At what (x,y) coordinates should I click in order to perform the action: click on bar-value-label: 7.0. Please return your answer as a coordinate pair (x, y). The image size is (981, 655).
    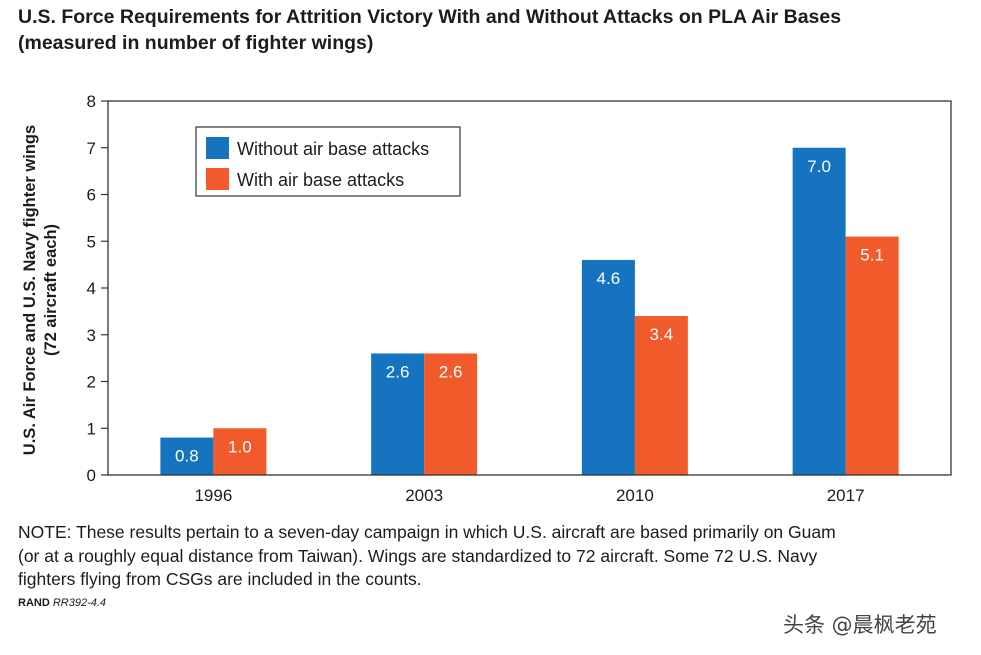
    Looking at the image, I should click on (819, 166).